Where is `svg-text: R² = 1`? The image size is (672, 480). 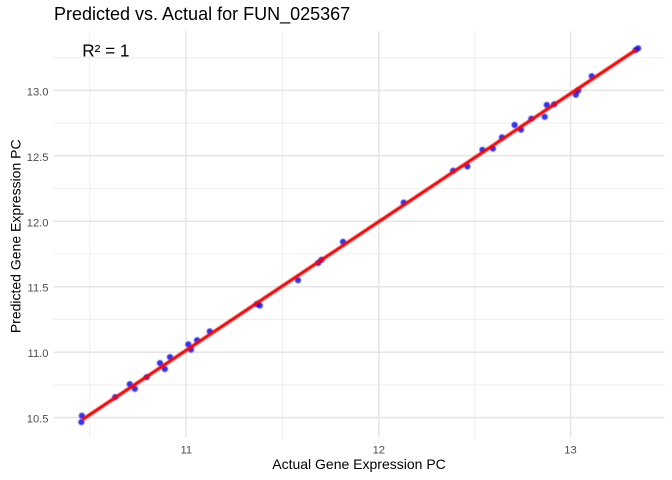 svg-text: R² = 1 is located at coordinates (105, 51).